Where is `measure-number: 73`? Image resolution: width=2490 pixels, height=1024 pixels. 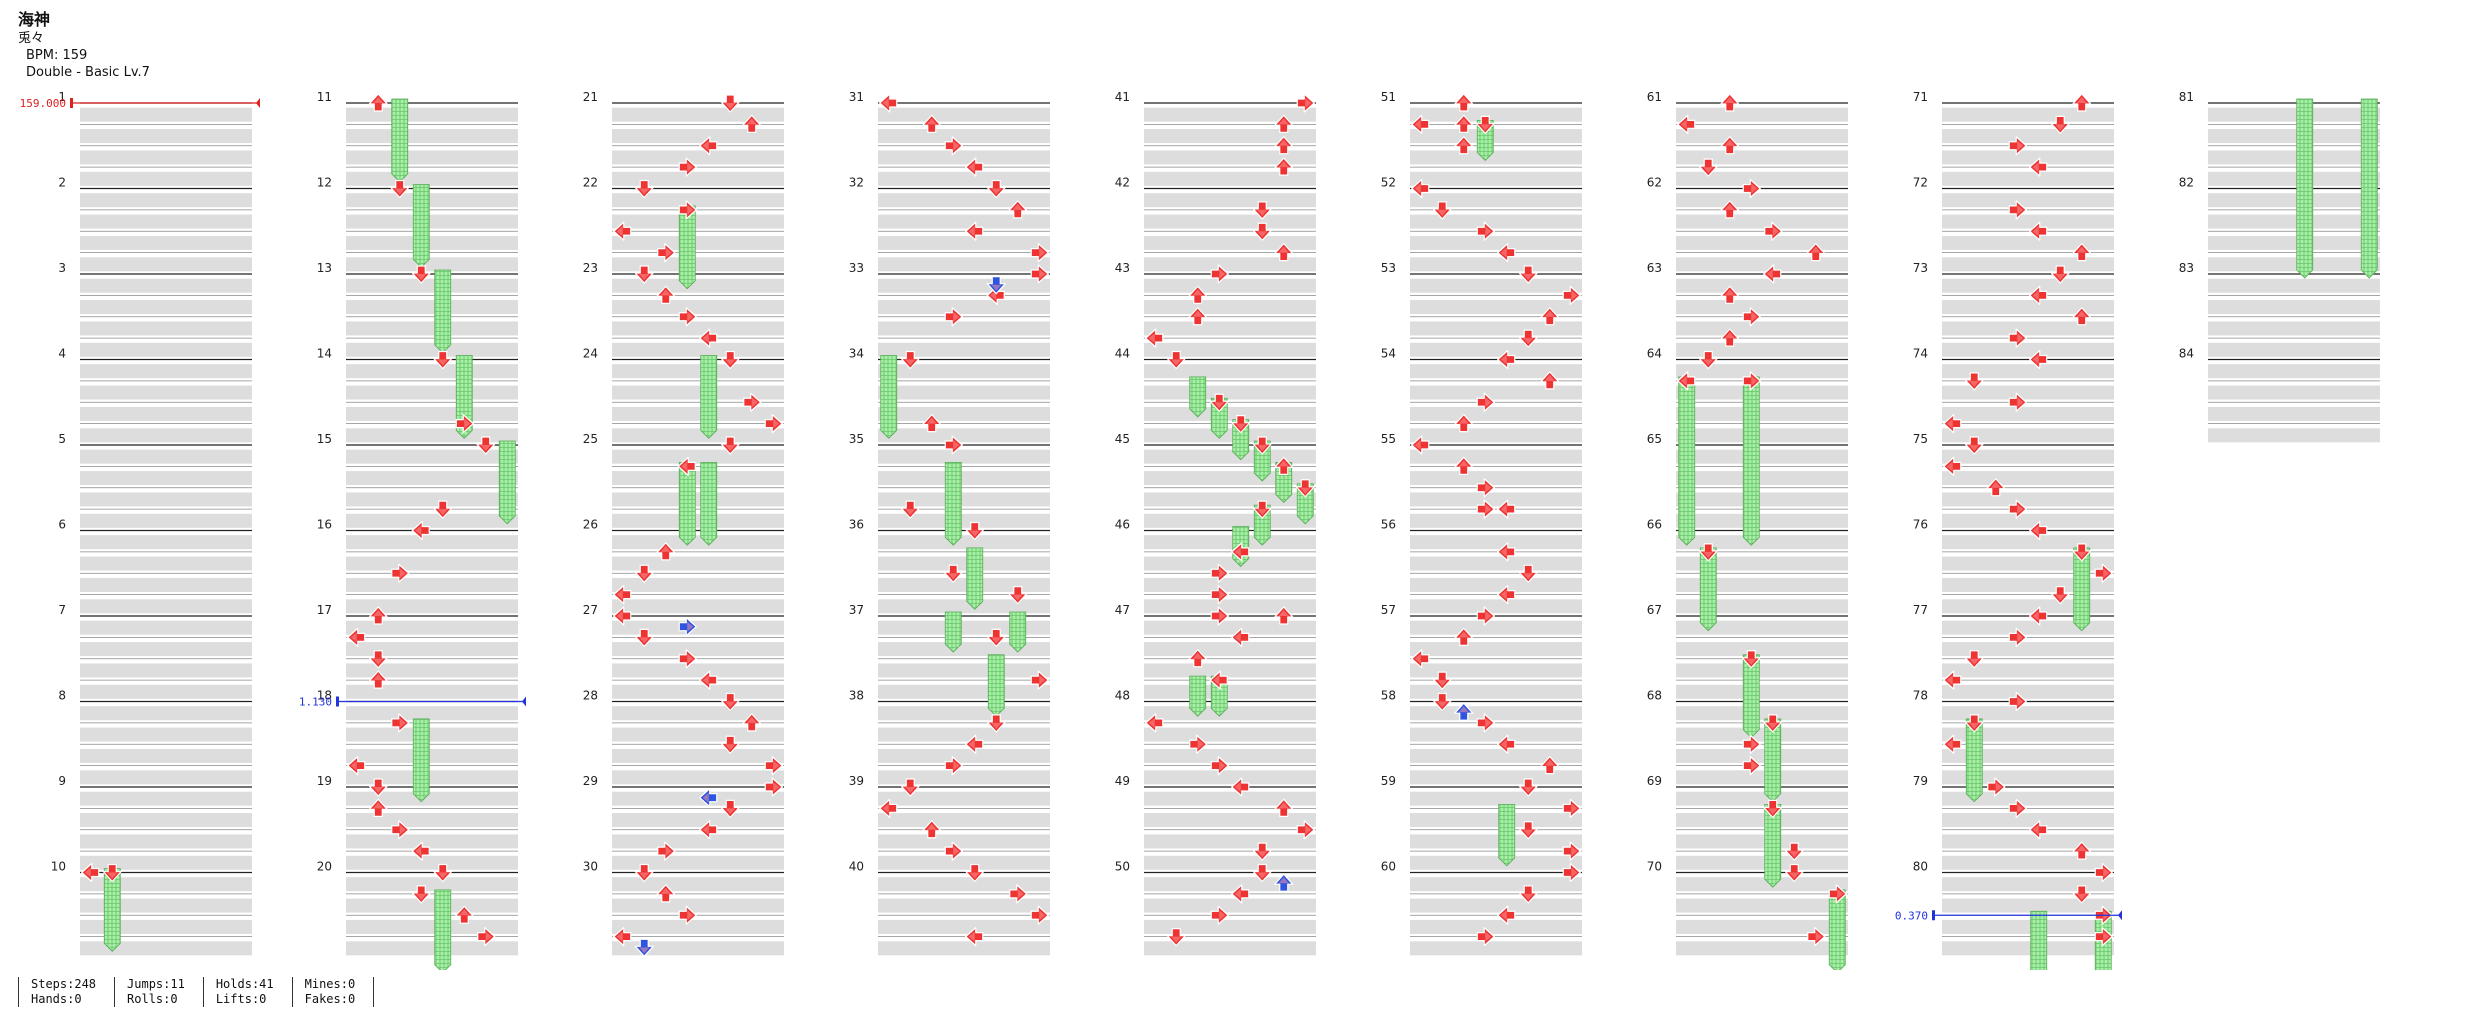 measure-number: 73 is located at coordinates (1920, 268).